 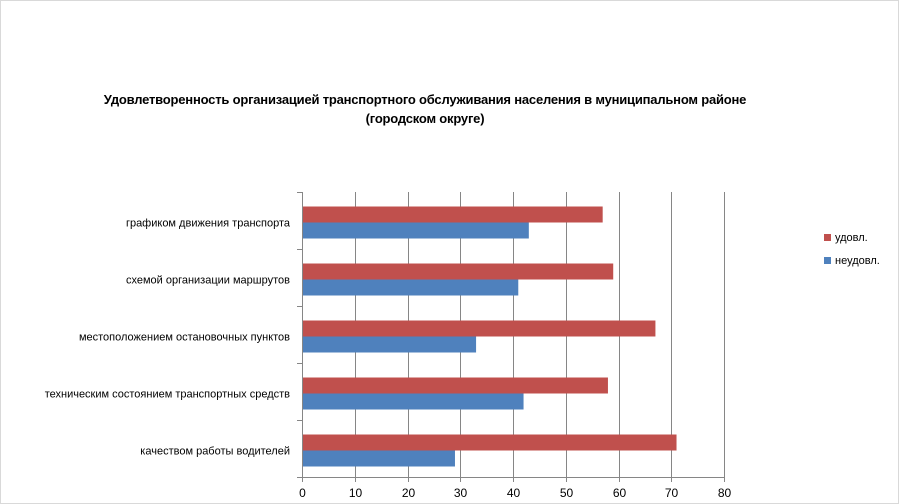 I want to click on x-tick-label-40: 40, so click(x=514, y=493).